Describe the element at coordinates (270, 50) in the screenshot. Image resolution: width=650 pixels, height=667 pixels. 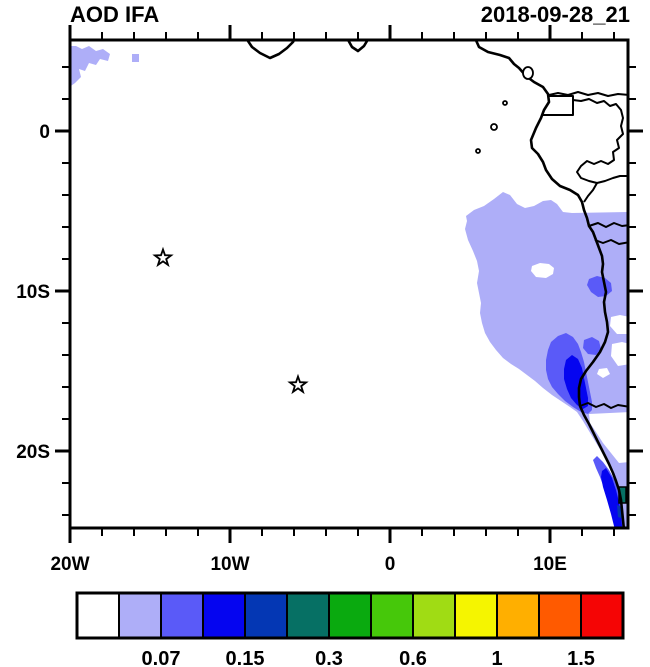
I see `coastline-path` at that location.